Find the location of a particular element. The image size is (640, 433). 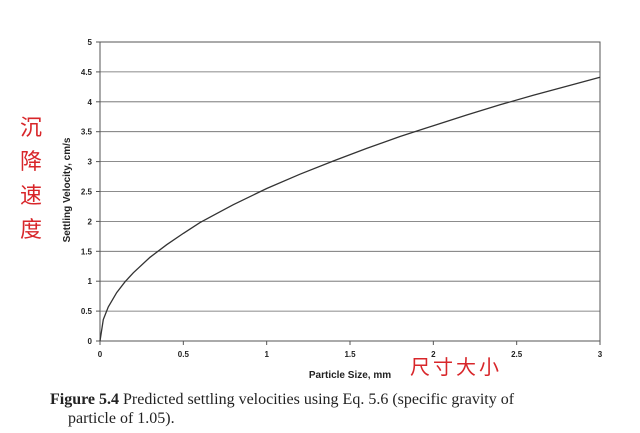

y-tick-label: 3 is located at coordinates (90, 162).